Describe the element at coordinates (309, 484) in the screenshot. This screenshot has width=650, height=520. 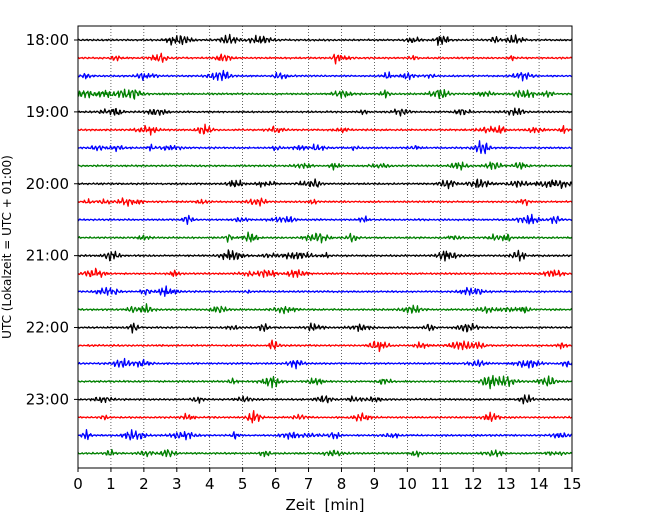
I see `x-tick-label: 7` at that location.